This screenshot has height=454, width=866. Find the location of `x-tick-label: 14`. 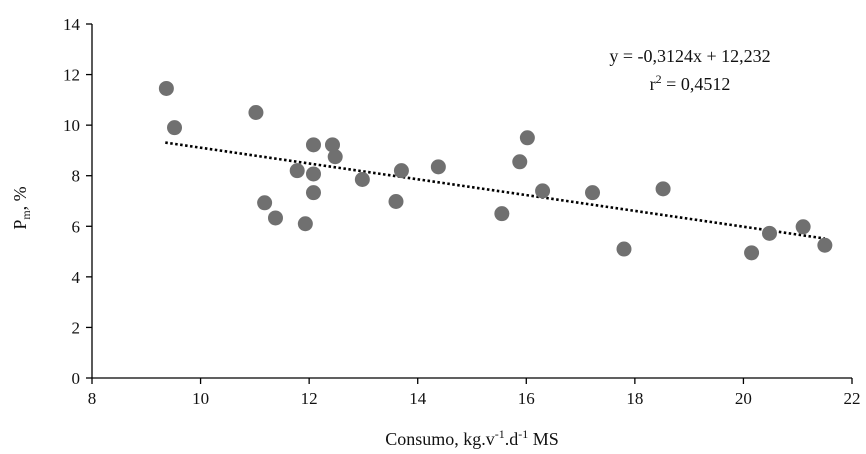

x-tick-label: 14 is located at coordinates (418, 398).